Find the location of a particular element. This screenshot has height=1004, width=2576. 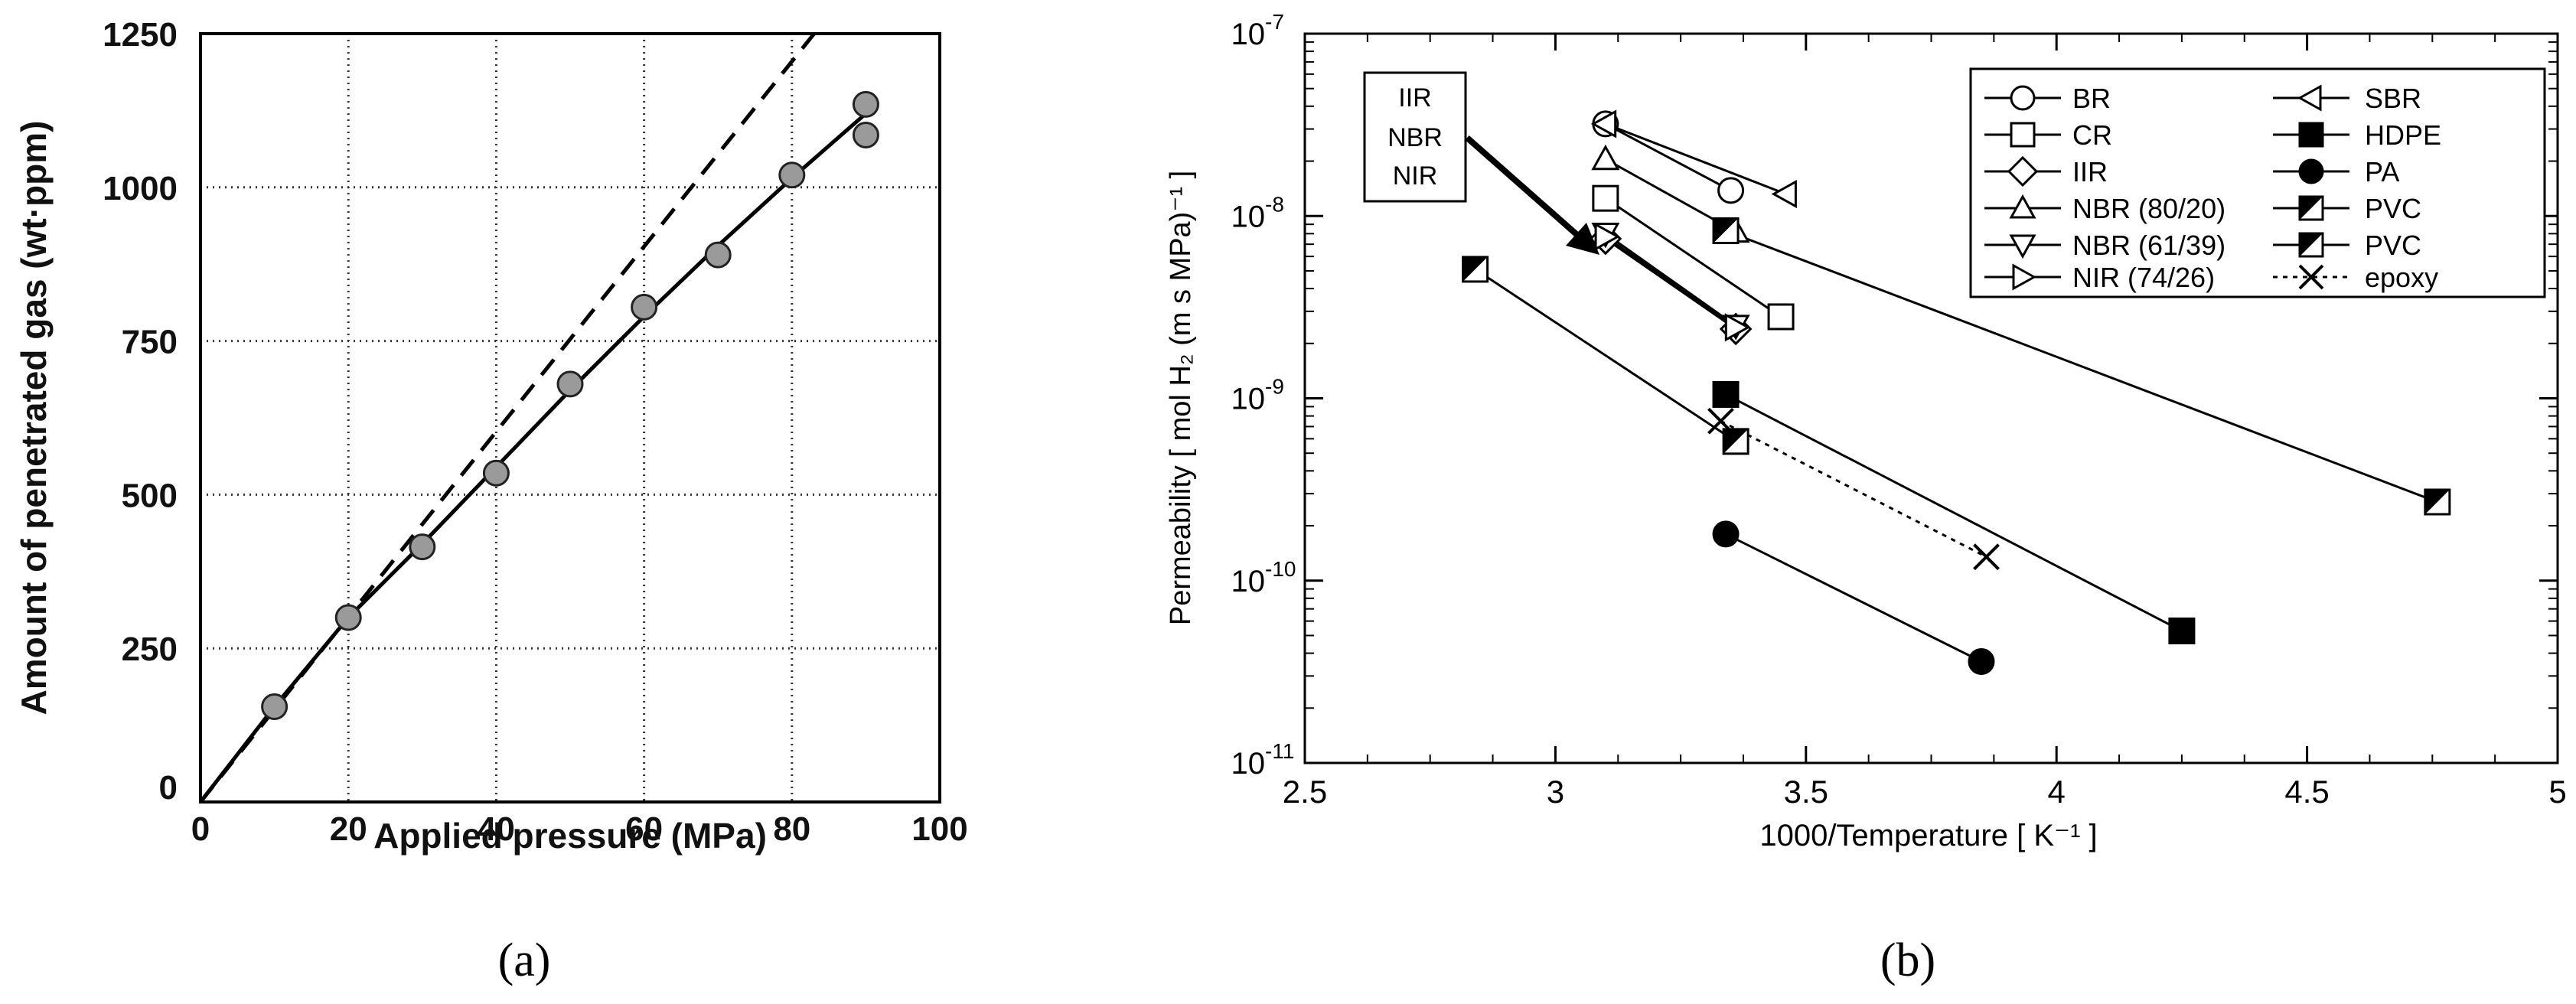

legend-label: CR is located at coordinates (2092, 135).